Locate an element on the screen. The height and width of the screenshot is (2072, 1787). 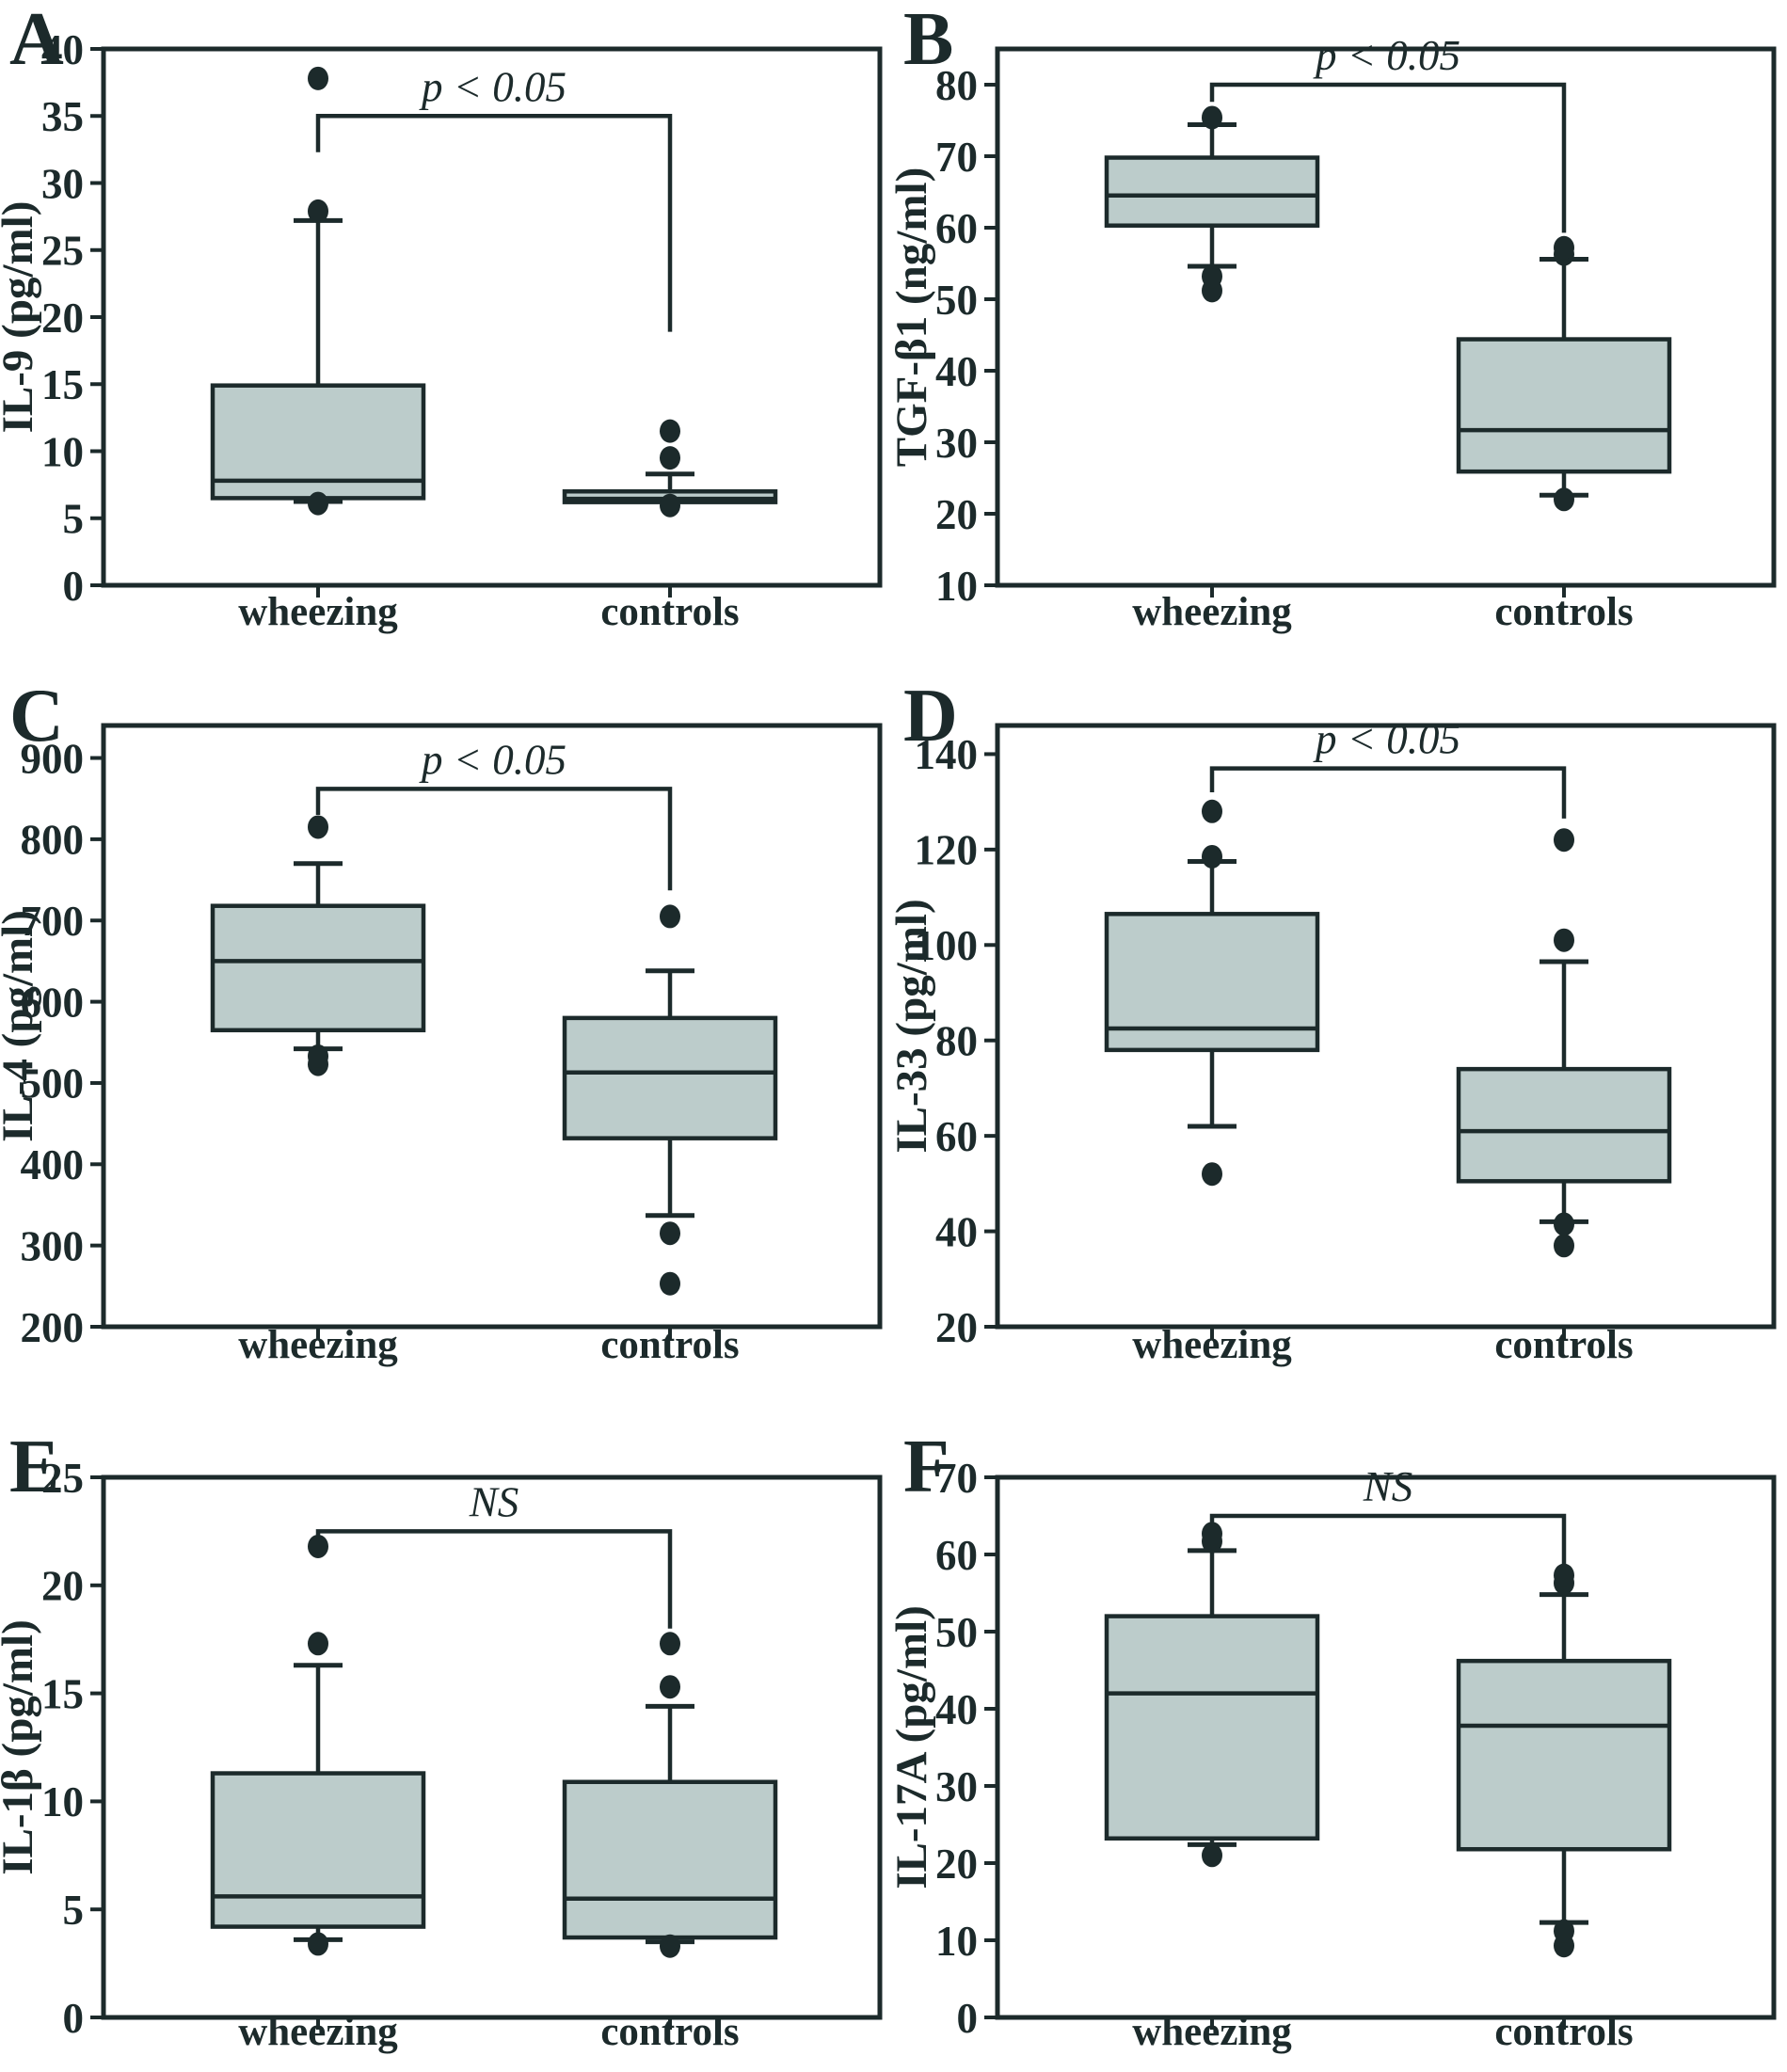
y-tick-label: 400 is located at coordinates (53, 1164).